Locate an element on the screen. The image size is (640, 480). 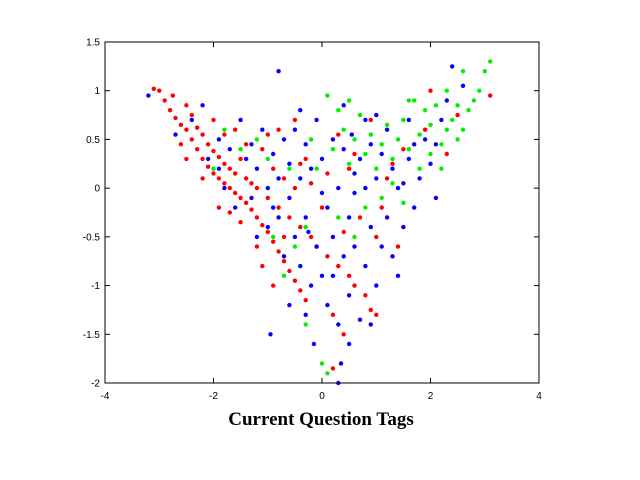
x-tick-label: 0 is located at coordinates (322, 396).